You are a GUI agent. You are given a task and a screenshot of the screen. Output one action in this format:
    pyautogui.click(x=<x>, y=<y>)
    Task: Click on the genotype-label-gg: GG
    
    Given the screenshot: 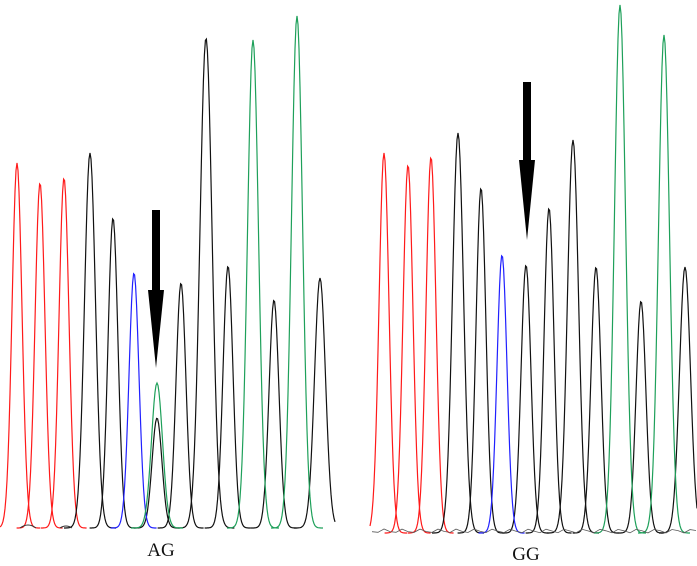 What is the action you would take?
    pyautogui.click(x=526, y=554)
    